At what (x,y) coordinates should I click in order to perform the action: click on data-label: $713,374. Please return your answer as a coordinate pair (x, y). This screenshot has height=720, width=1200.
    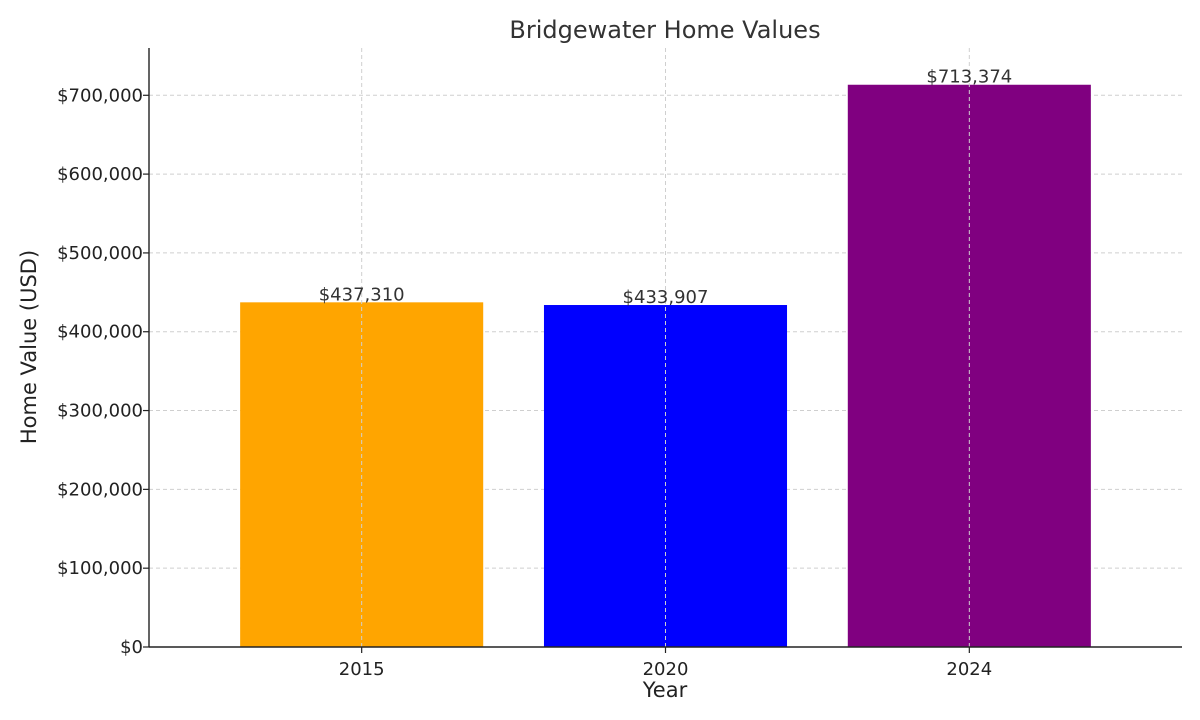
    Looking at the image, I should click on (969, 77).